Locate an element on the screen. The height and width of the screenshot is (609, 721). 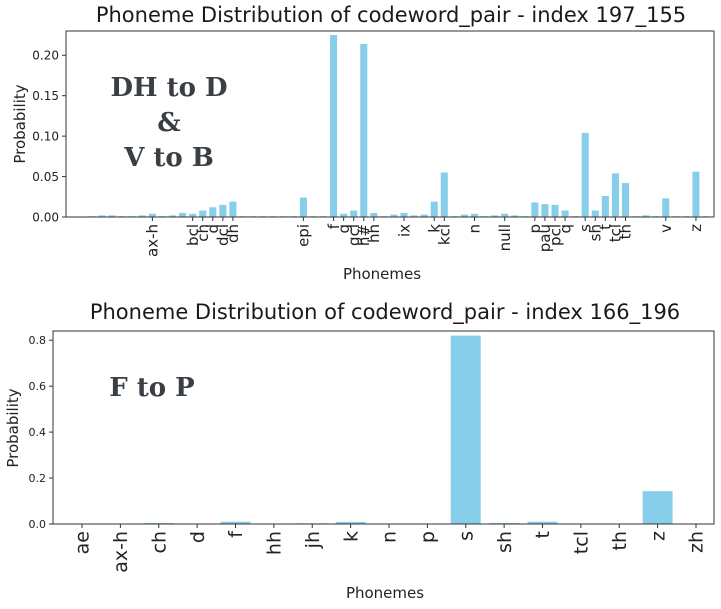
chart-bottom-xtick-label-s: s is located at coordinates (466, 536).